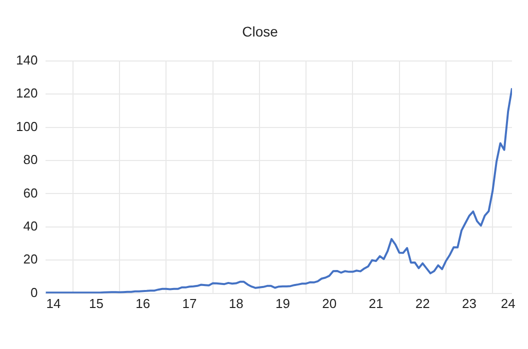  I want to click on y-tick-label: 40, so click(30, 226).